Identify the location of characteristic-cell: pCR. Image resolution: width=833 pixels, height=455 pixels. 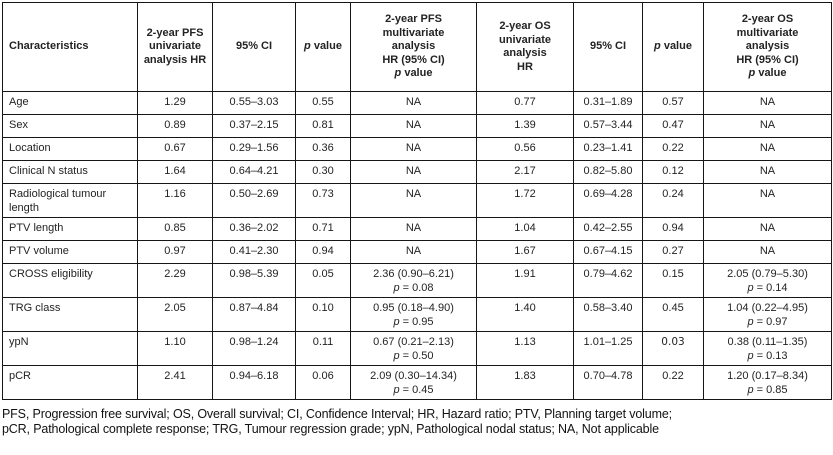
(70, 382).